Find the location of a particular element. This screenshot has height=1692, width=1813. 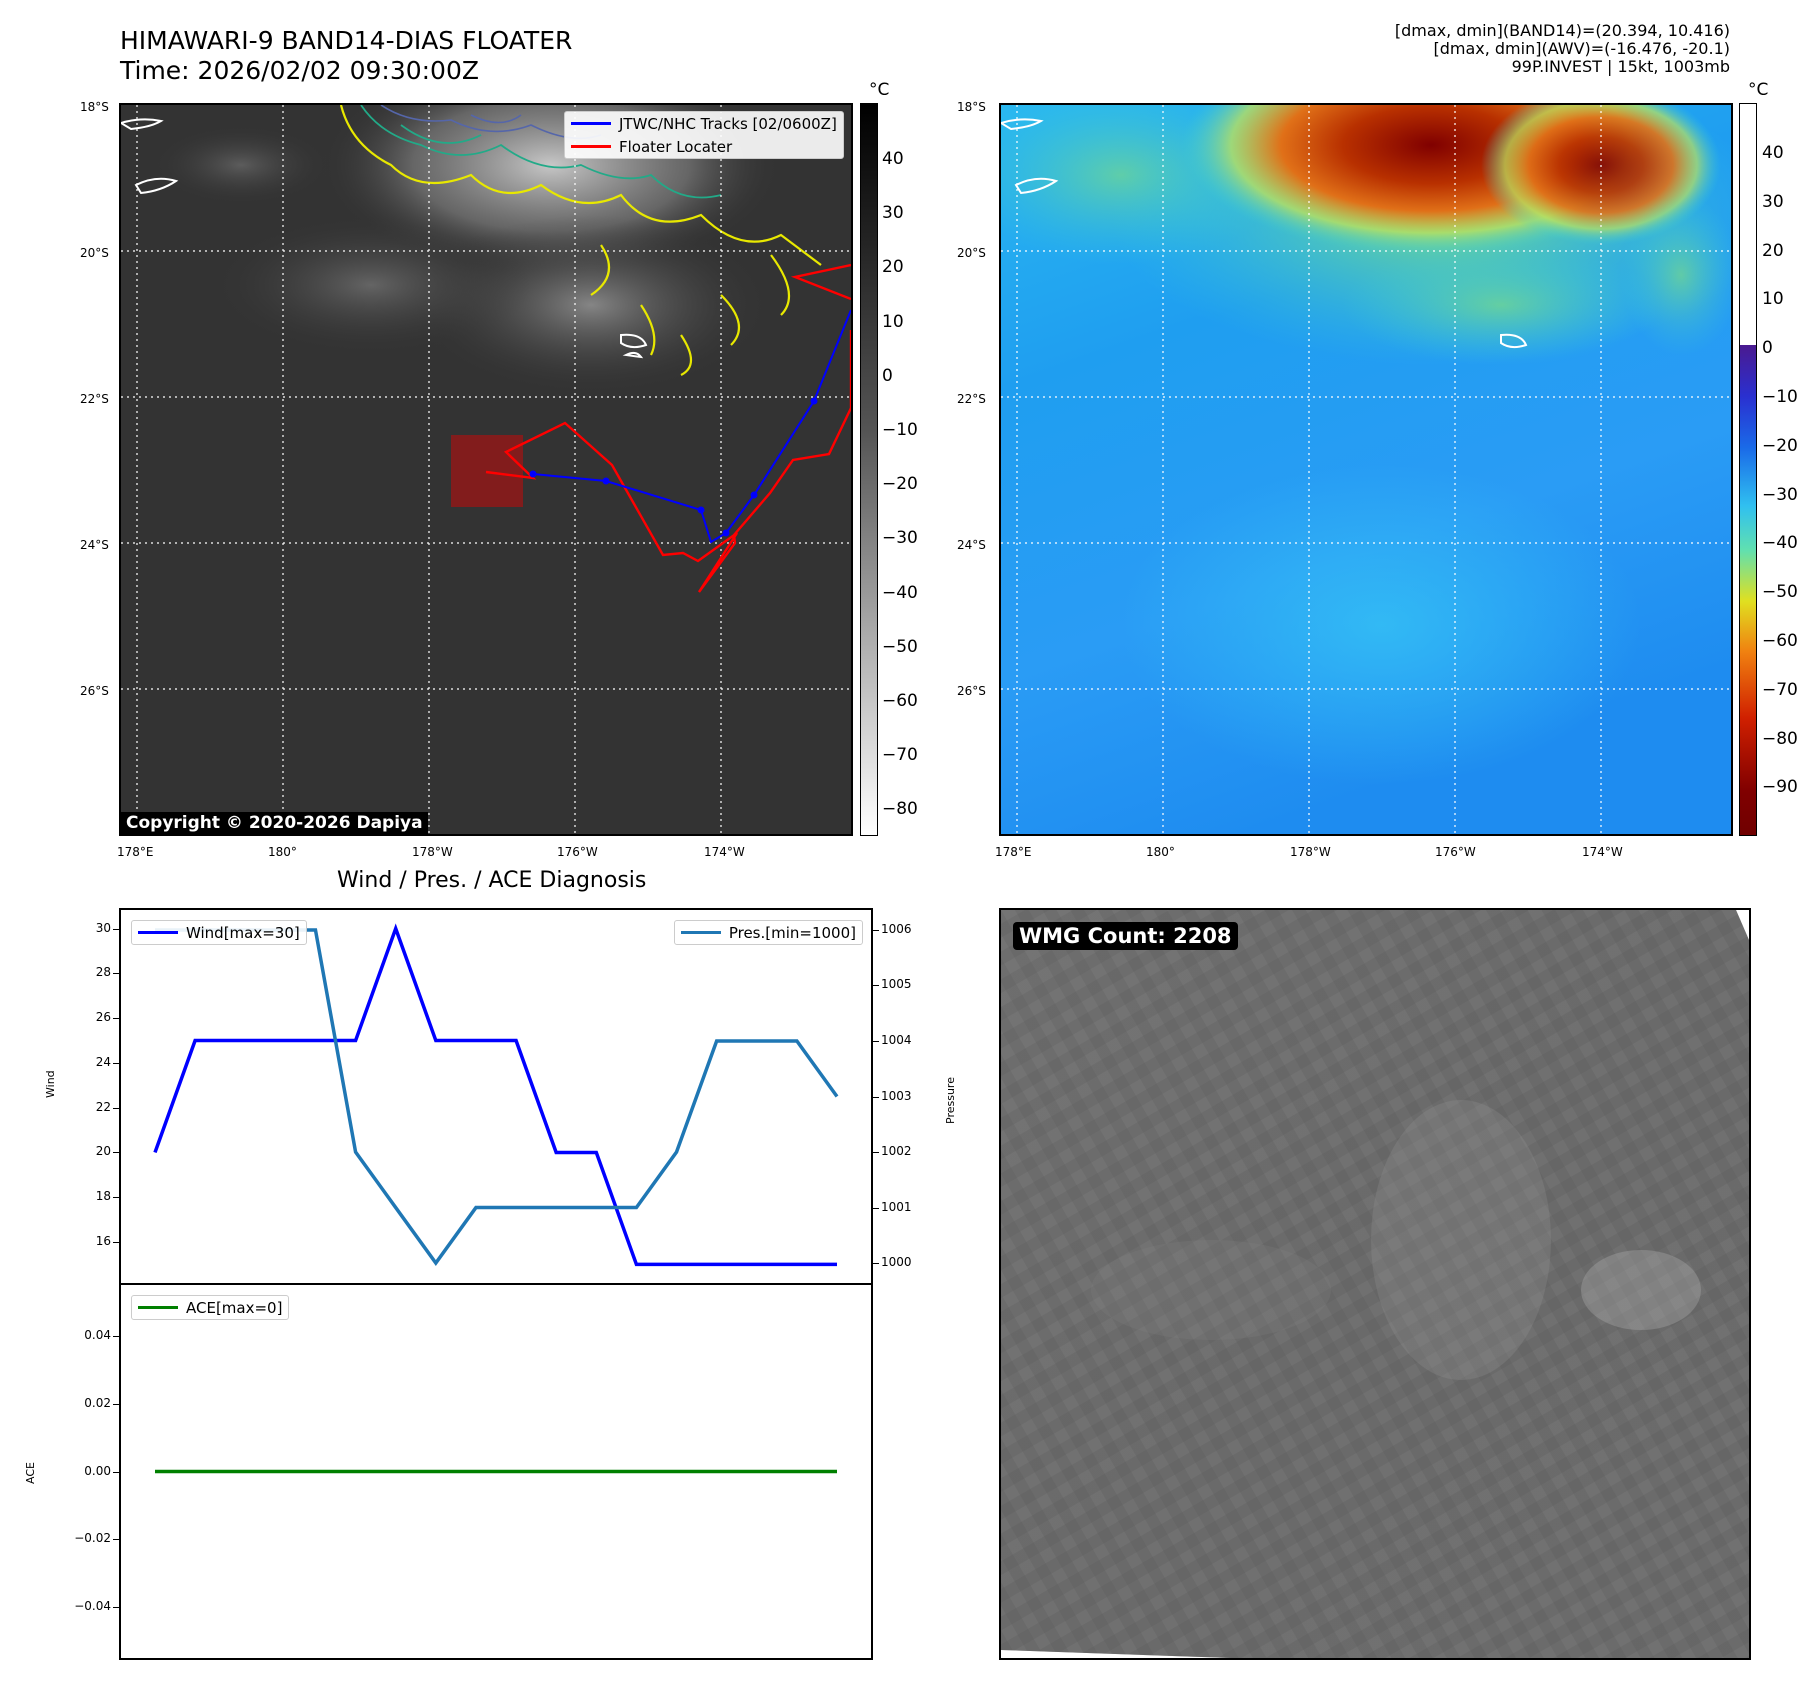

title-line-1: HIMAWARI-9 BAND14-DIAS FLOATER is located at coordinates (346, 40).